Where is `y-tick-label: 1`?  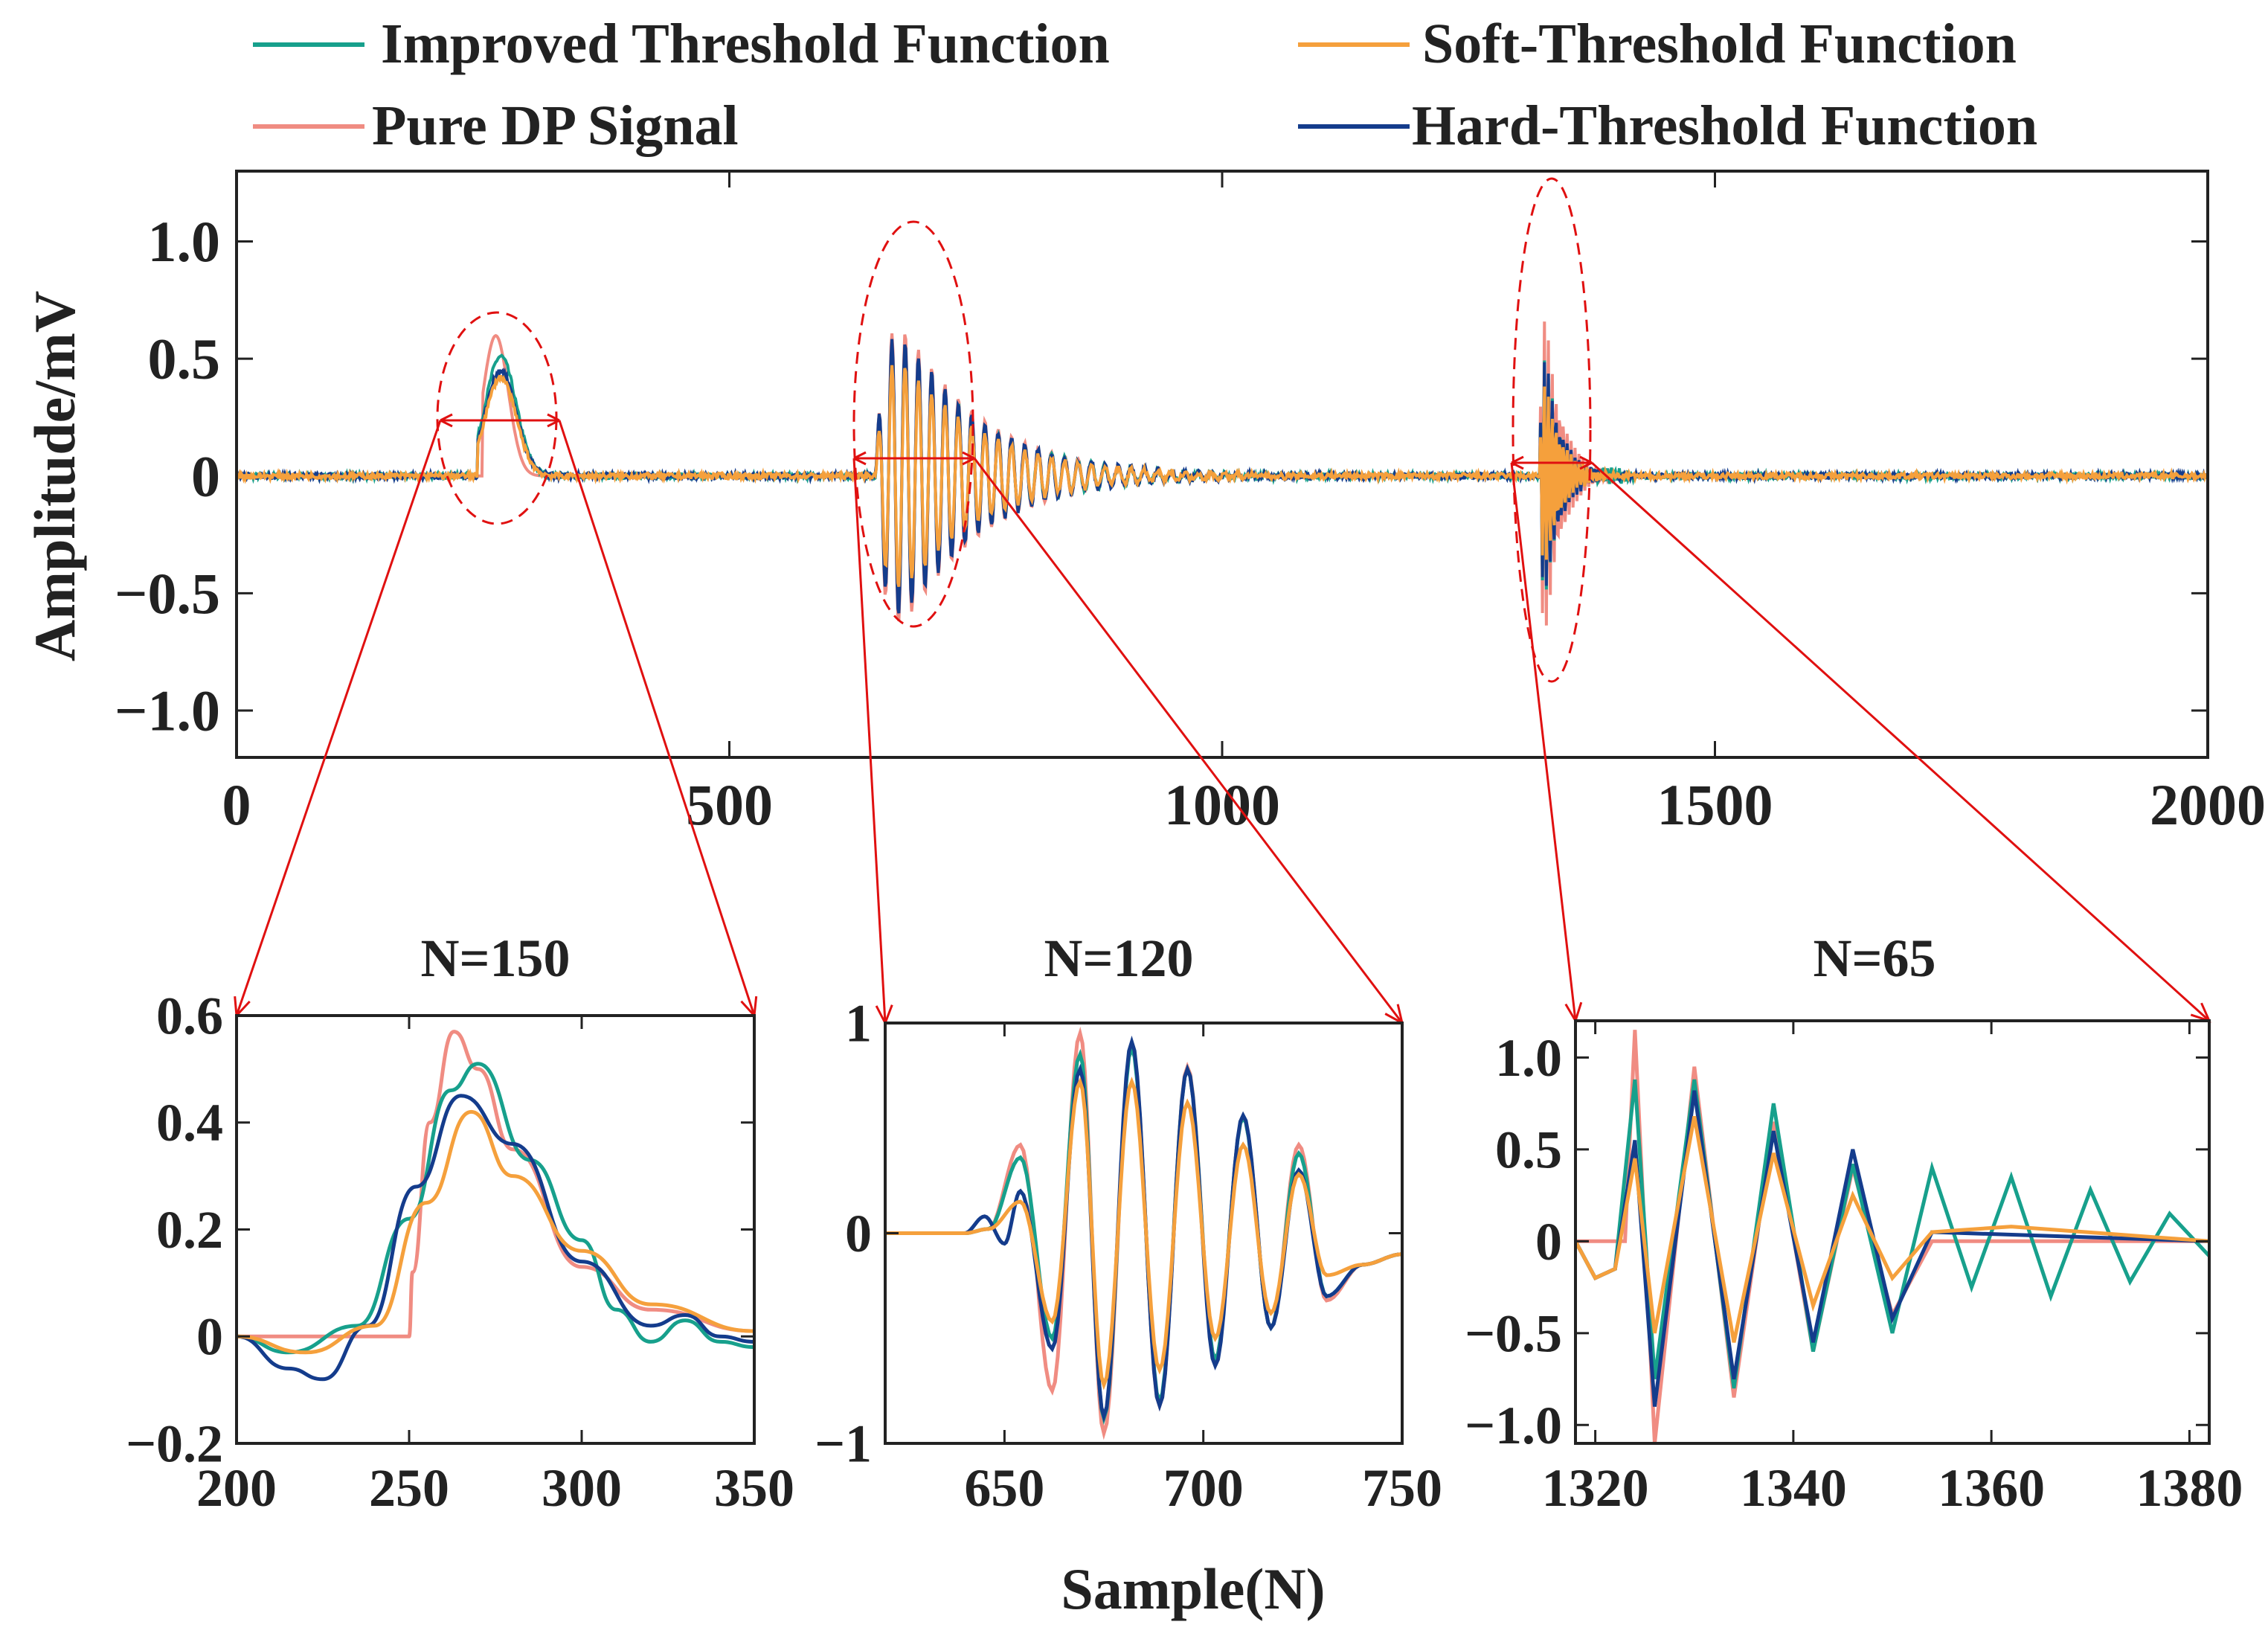 y-tick-label: 1 is located at coordinates (858, 1023).